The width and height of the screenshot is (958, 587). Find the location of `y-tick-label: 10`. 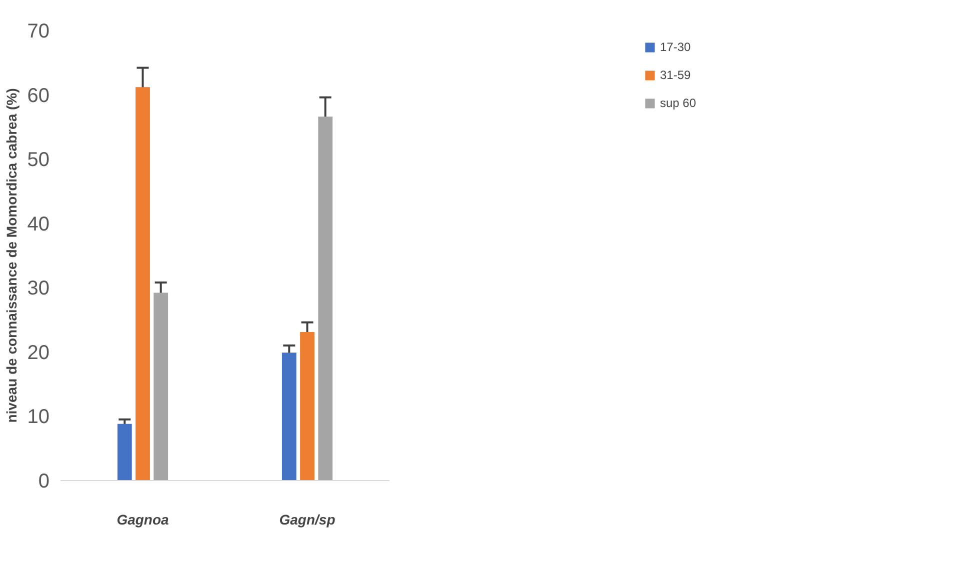

y-tick-label: 10 is located at coordinates (38, 417).